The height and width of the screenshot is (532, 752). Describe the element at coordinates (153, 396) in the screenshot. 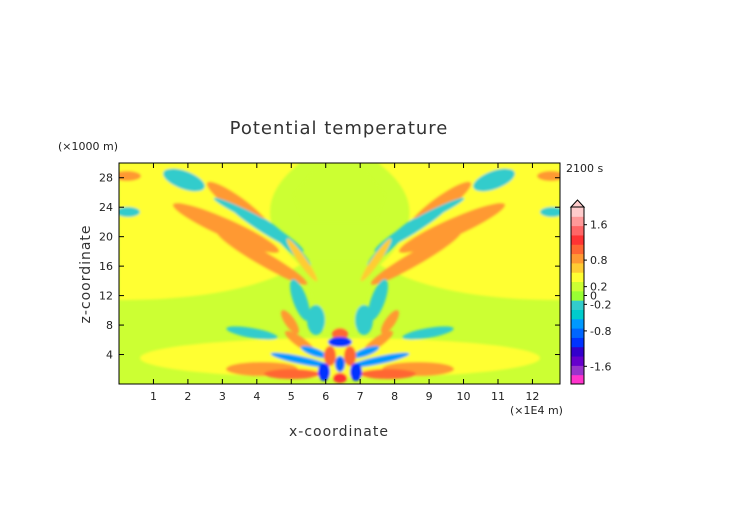

I see `x-tick-label: 1` at that location.